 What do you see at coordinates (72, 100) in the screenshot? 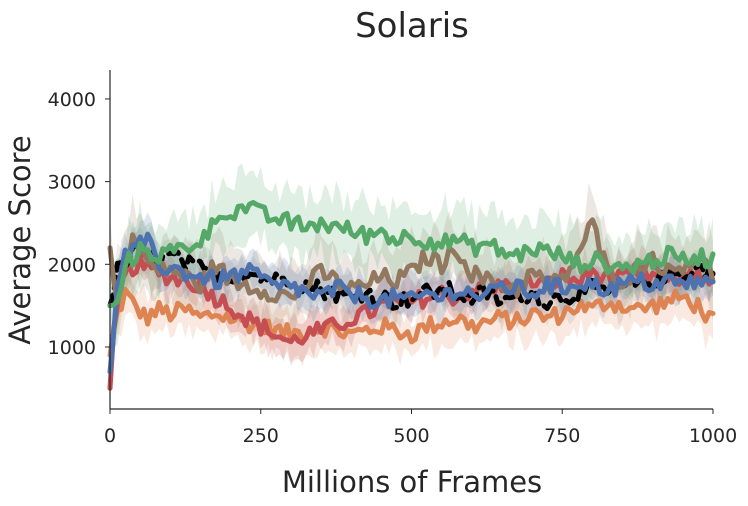
I see `y-tick-label: 4000` at bounding box center [72, 100].